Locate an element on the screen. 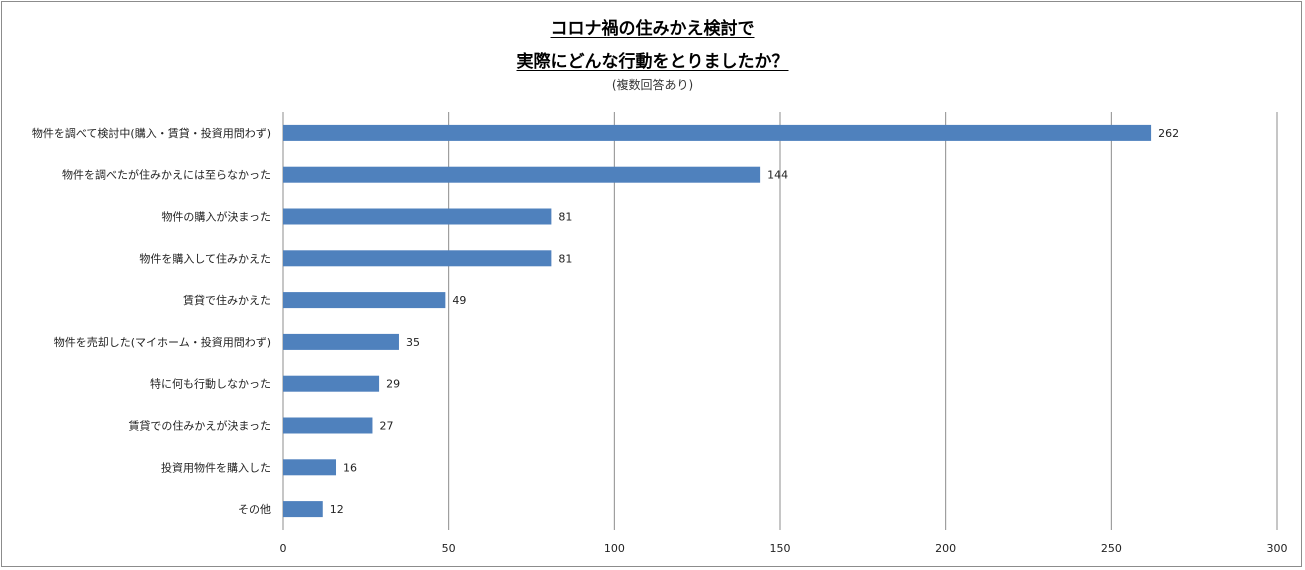 This screenshot has height=570, width=1305. category-label-1: 物件を調べたが住みかえには至らなかった is located at coordinates (166, 175).